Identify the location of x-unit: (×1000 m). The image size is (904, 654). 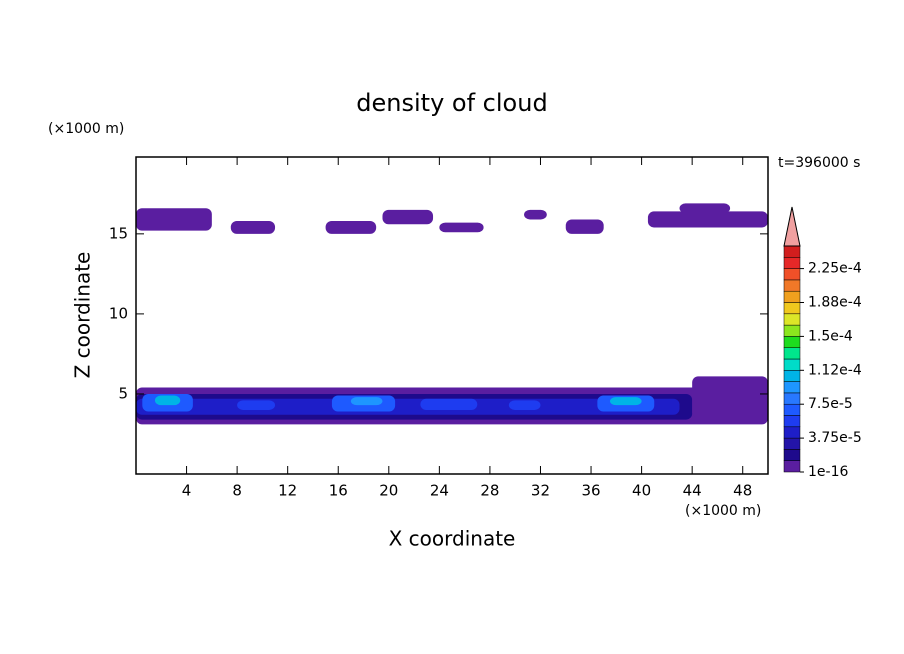
(723, 511).